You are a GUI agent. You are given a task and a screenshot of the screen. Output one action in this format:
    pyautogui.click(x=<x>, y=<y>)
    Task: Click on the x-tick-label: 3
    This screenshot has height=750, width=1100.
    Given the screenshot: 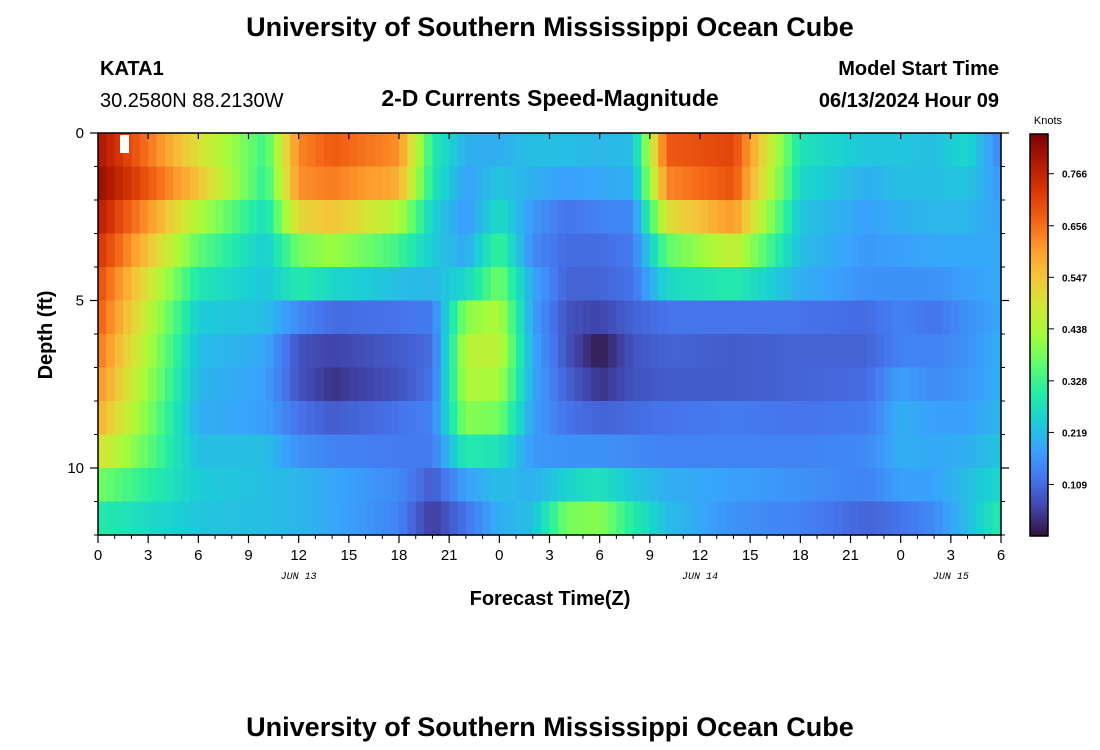 What is the action you would take?
    pyautogui.click(x=549, y=555)
    